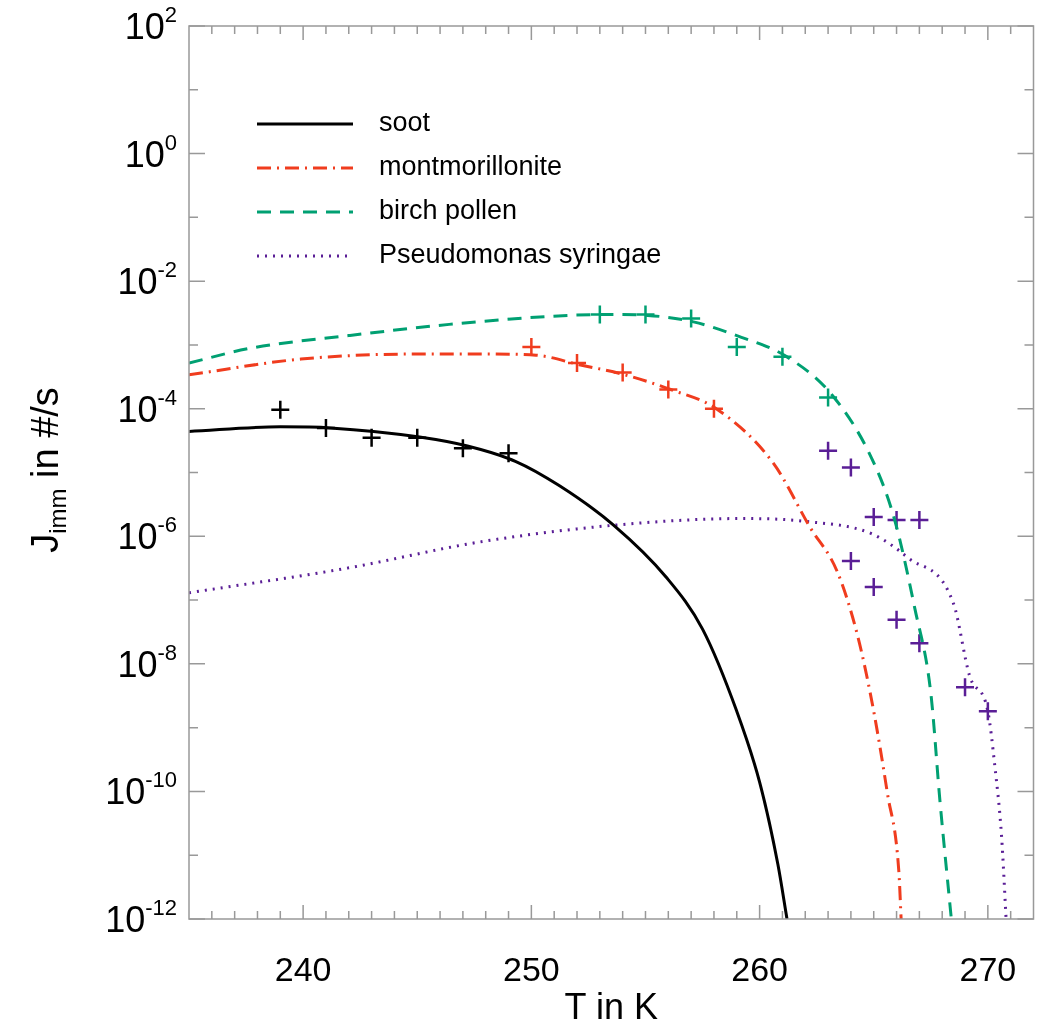 The image size is (1045, 1035). Describe the element at coordinates (611, 1007) in the screenshot. I see `x-axis-title: T in K` at that location.